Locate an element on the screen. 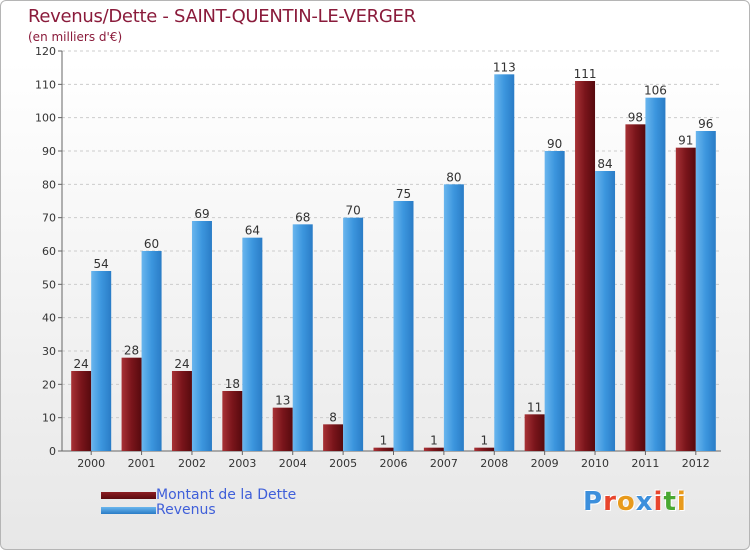 This screenshot has width=750, height=550. x-tick-label: 2007 is located at coordinates (444, 463).